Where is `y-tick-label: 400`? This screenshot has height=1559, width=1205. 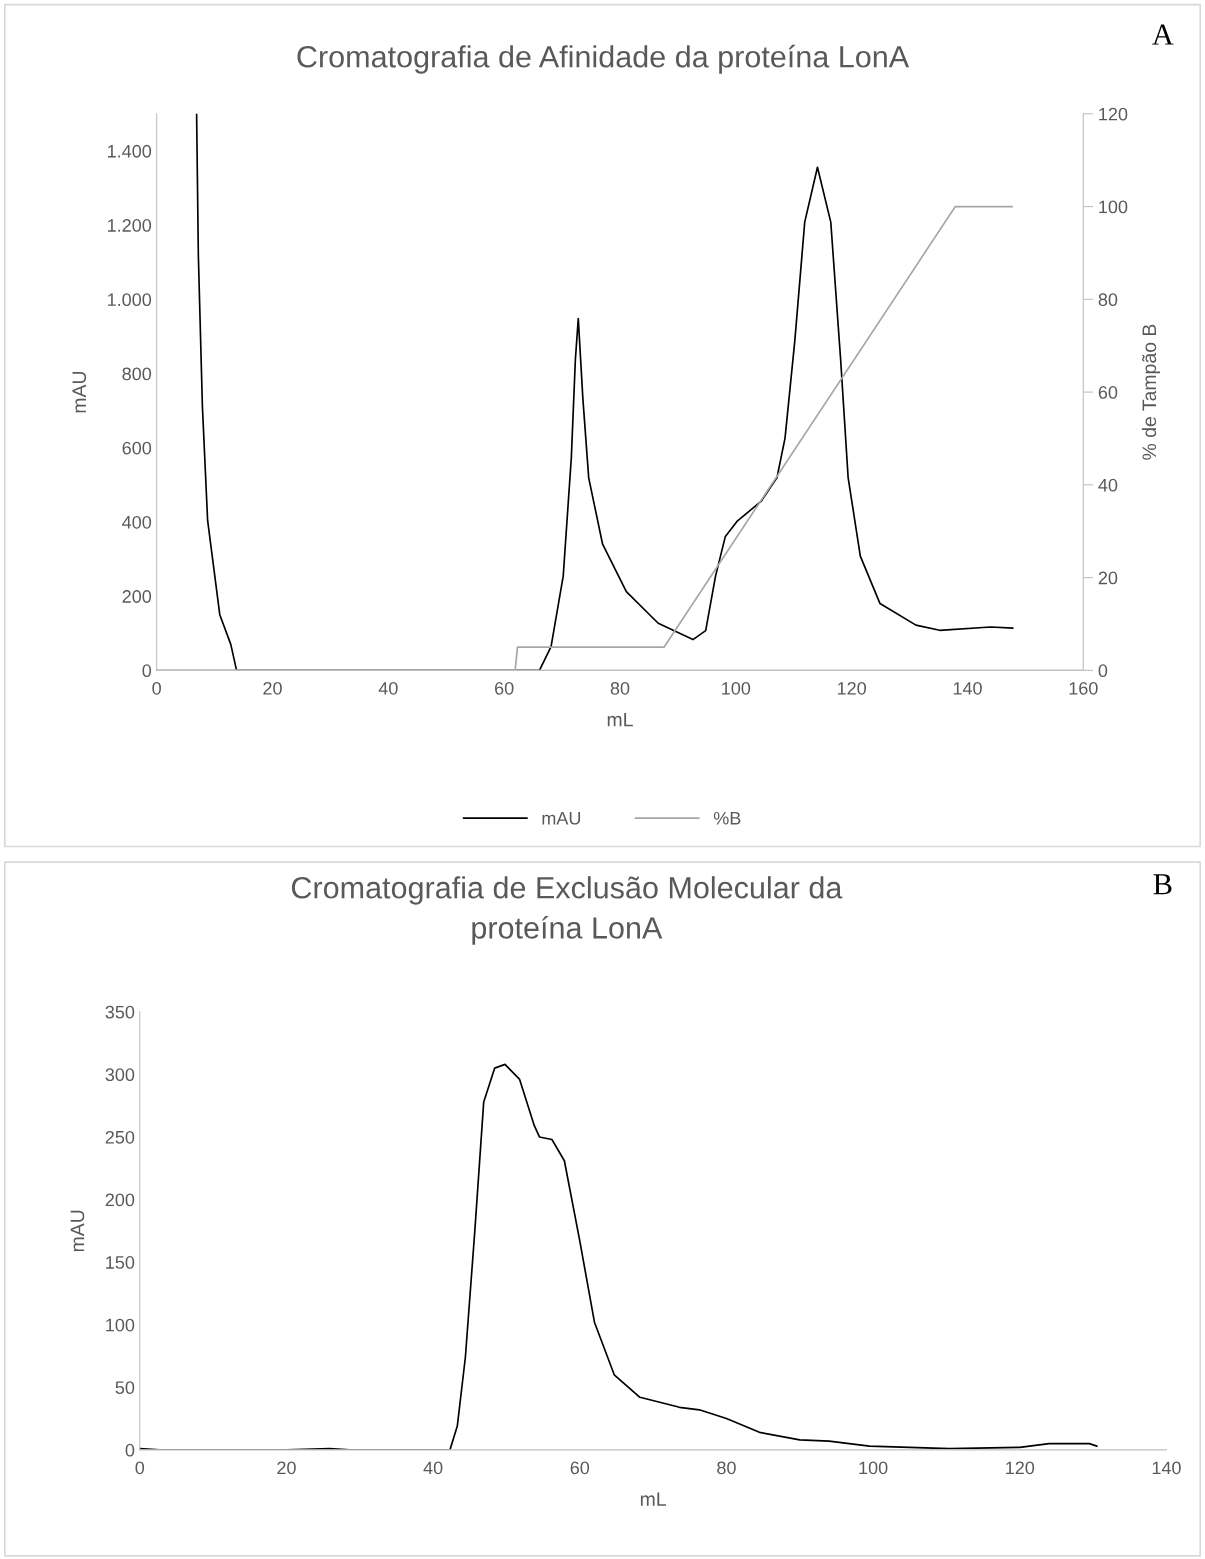 y-tick-label: 400 is located at coordinates (137, 522).